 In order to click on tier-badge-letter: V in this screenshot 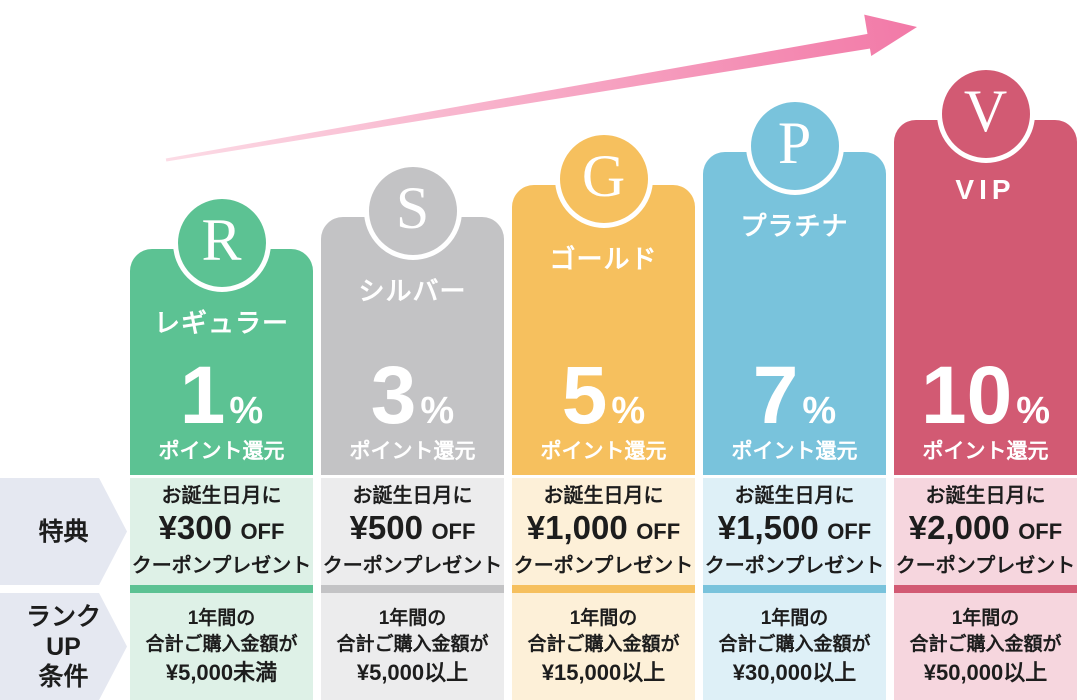, I will do `click(985, 111)`.